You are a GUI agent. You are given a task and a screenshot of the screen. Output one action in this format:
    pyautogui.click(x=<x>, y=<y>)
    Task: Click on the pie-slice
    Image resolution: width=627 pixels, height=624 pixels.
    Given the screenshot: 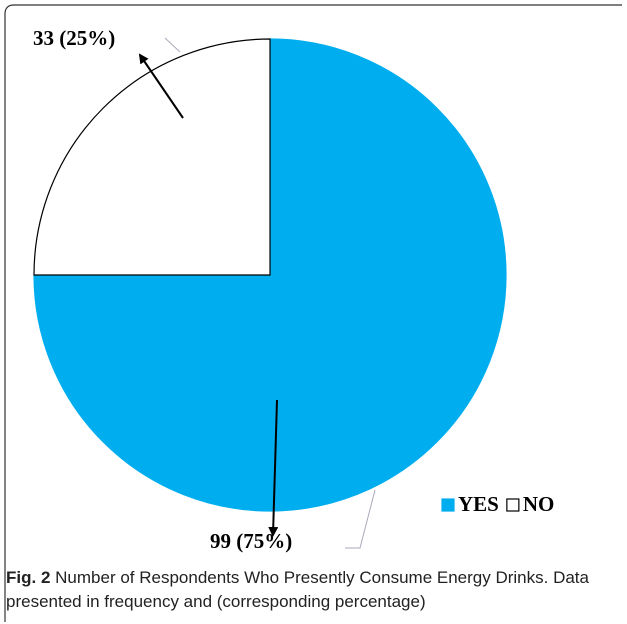 What is the action you would take?
    pyautogui.click(x=152, y=157)
    